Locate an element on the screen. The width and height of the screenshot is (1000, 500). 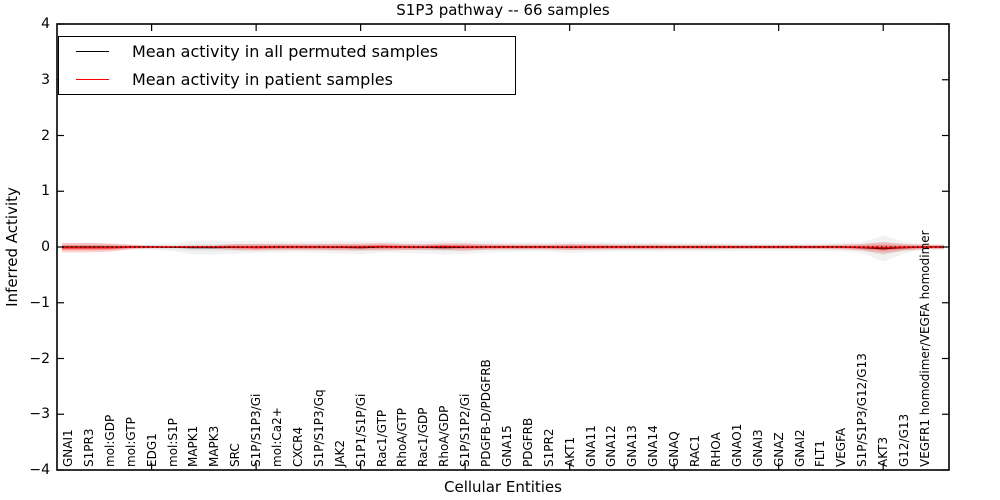
x-tick-label: Rac1/GDP is located at coordinates (423, 437).